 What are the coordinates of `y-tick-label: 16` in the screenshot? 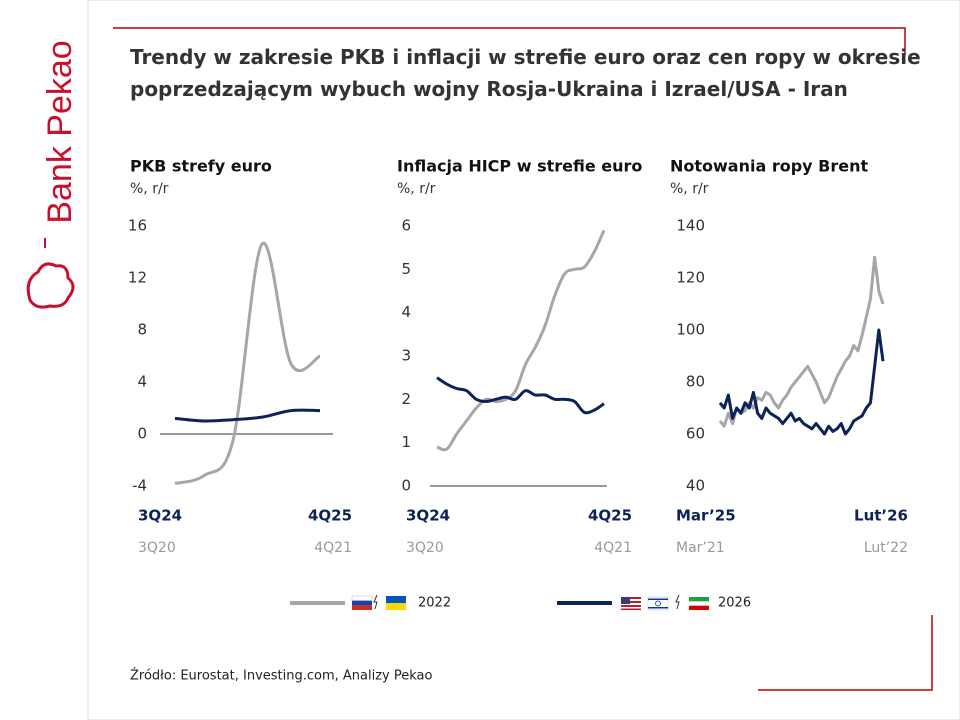 It's located at (137, 226).